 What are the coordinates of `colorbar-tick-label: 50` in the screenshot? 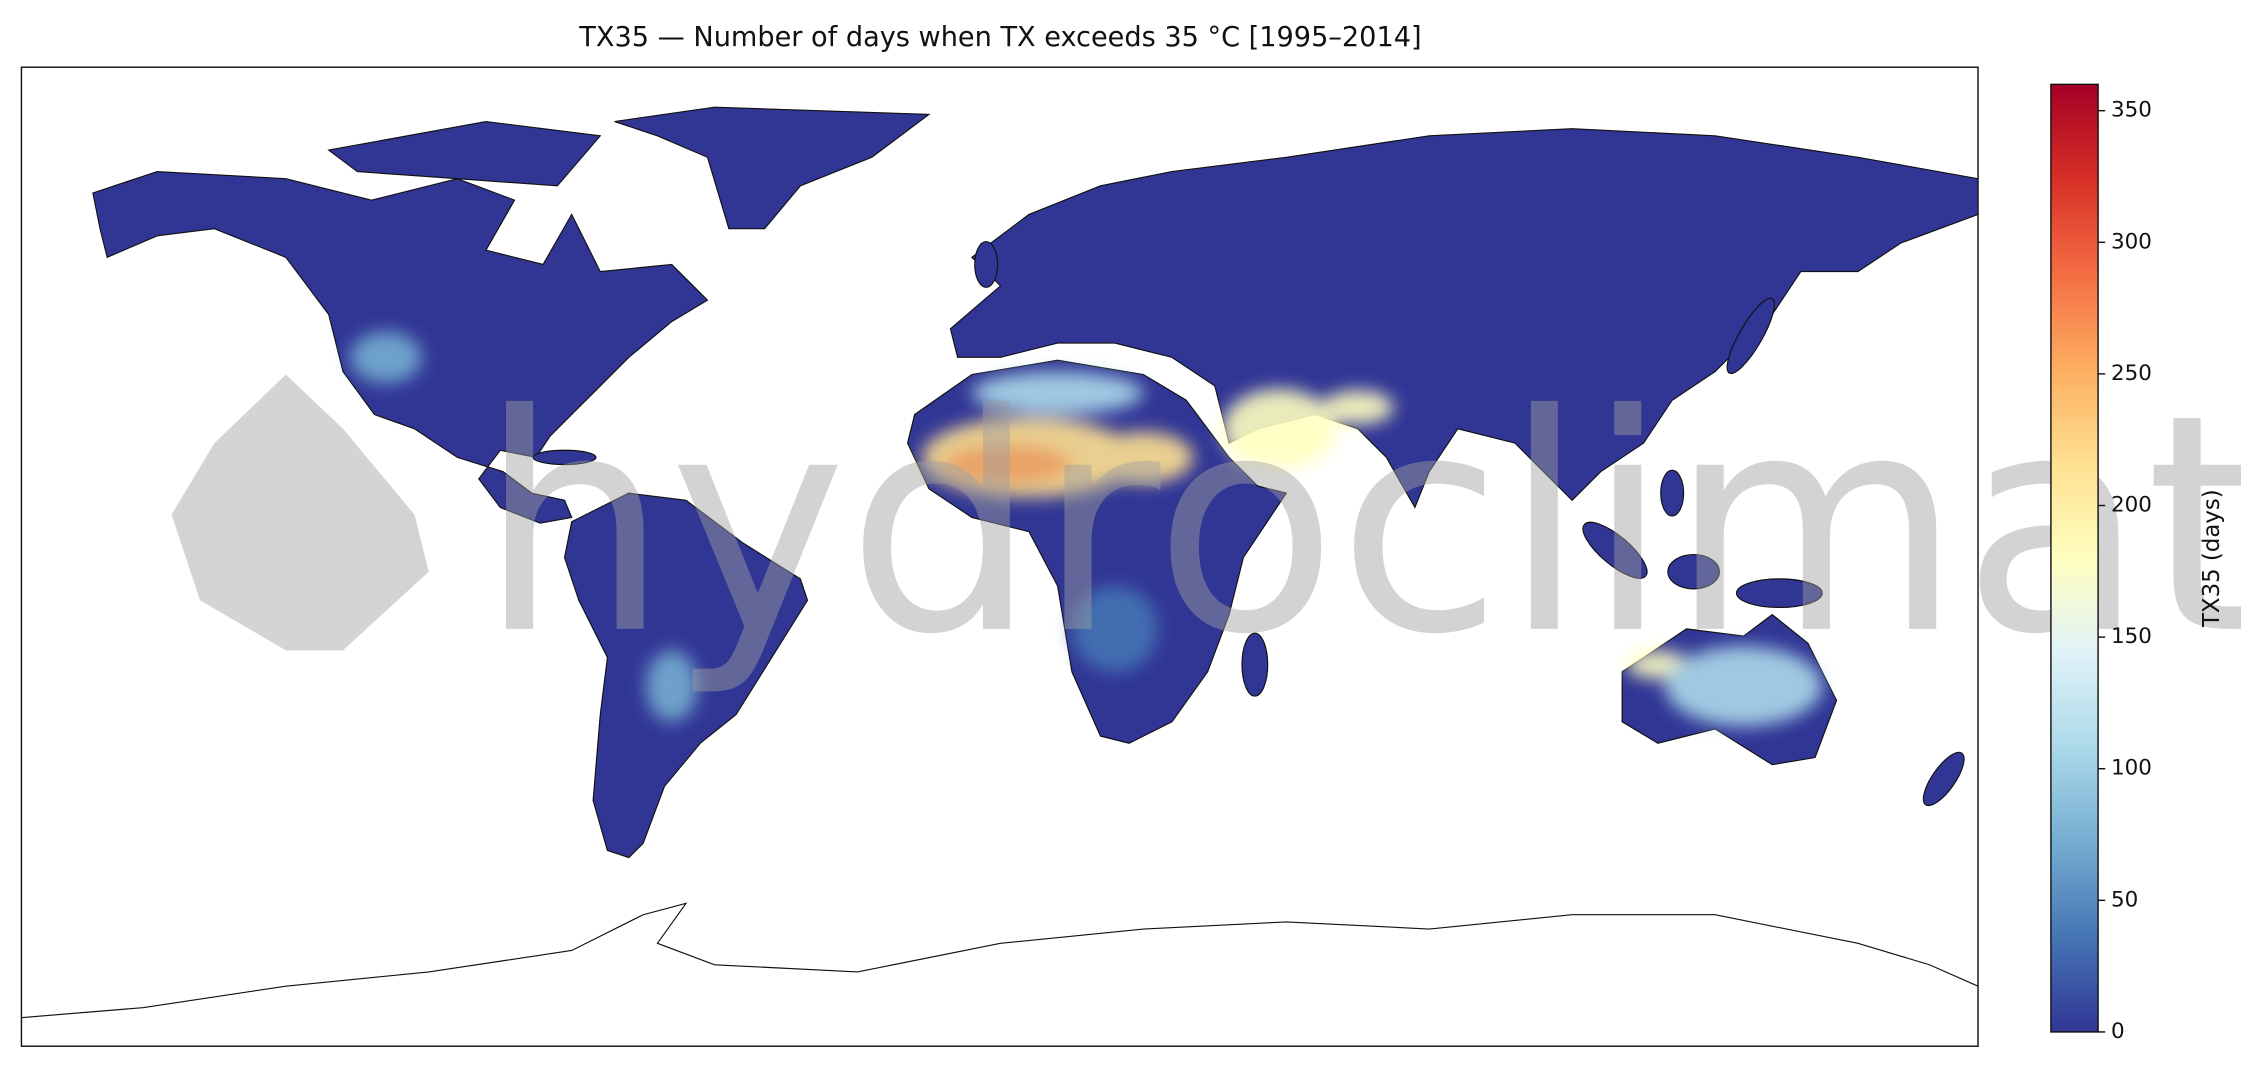 It's located at (2124, 899).